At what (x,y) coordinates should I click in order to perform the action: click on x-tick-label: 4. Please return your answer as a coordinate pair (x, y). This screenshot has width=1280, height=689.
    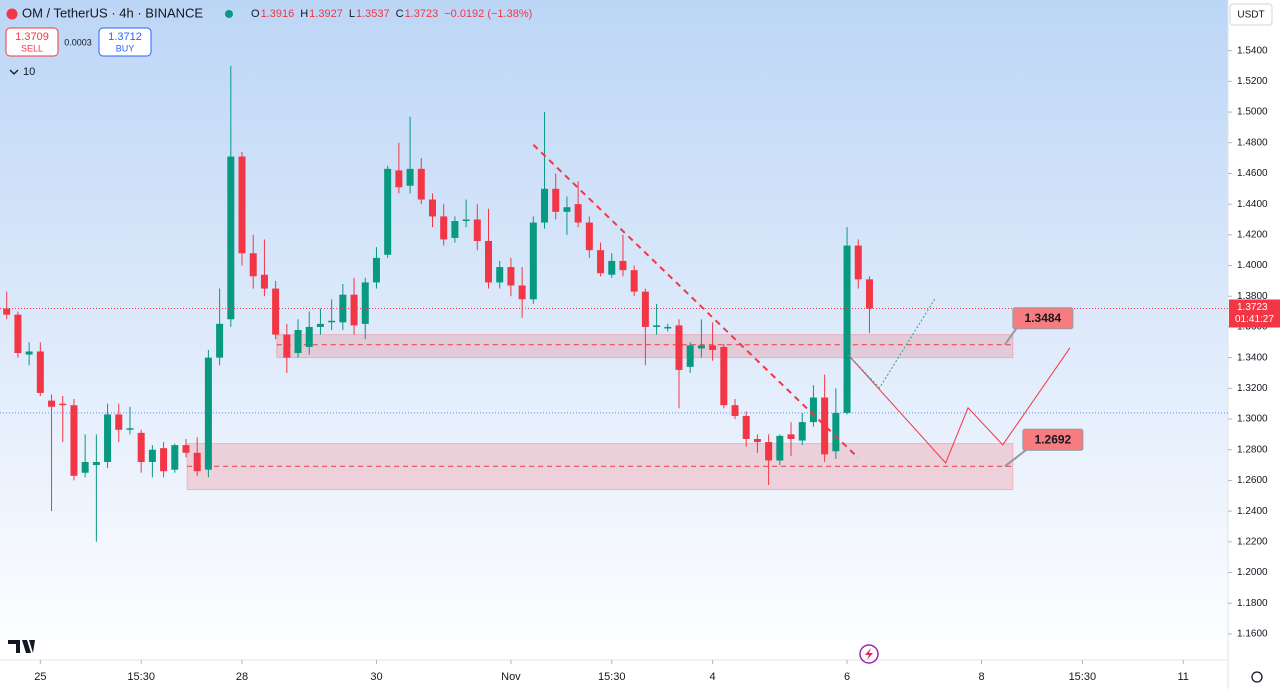
    Looking at the image, I should click on (713, 677).